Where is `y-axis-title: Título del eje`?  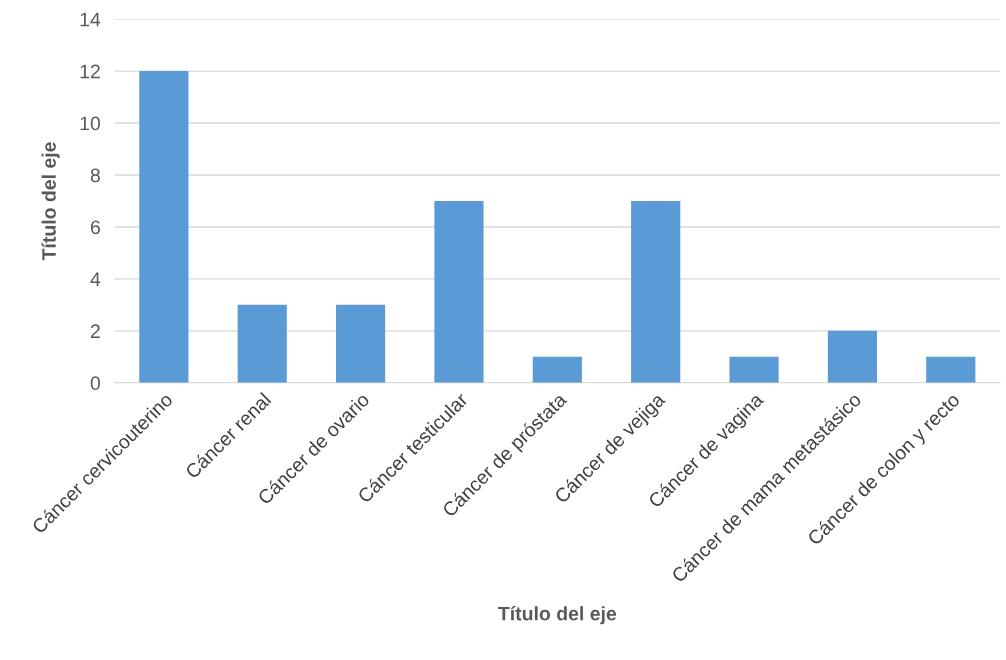
y-axis-title: Título del eje is located at coordinates (50, 201).